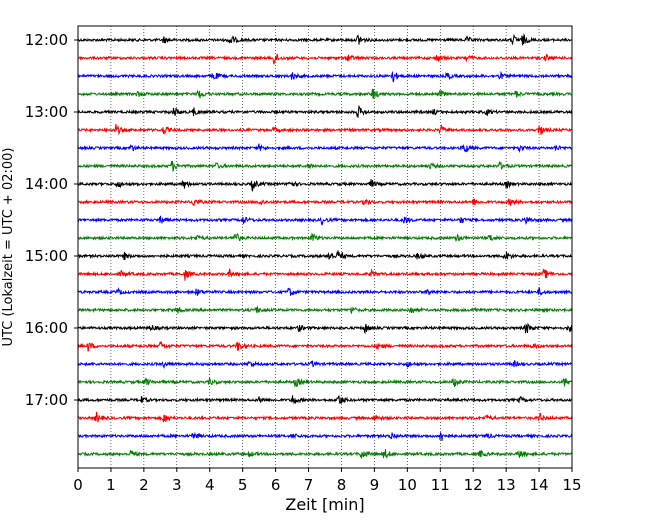 The width and height of the screenshot is (650, 520). Describe the element at coordinates (327, 481) in the screenshot. I see `x-axis: 0 1 2 3 4 5 6 7 8 9 10 11 12 13 14 15` at that location.